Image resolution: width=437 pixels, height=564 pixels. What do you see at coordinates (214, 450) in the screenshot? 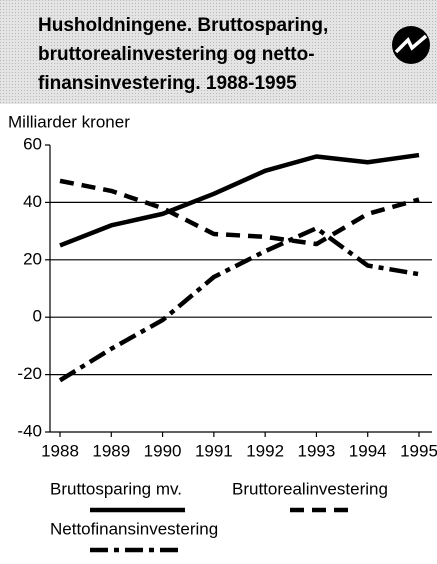
I see `x-tick-label: 1991` at bounding box center [214, 450].